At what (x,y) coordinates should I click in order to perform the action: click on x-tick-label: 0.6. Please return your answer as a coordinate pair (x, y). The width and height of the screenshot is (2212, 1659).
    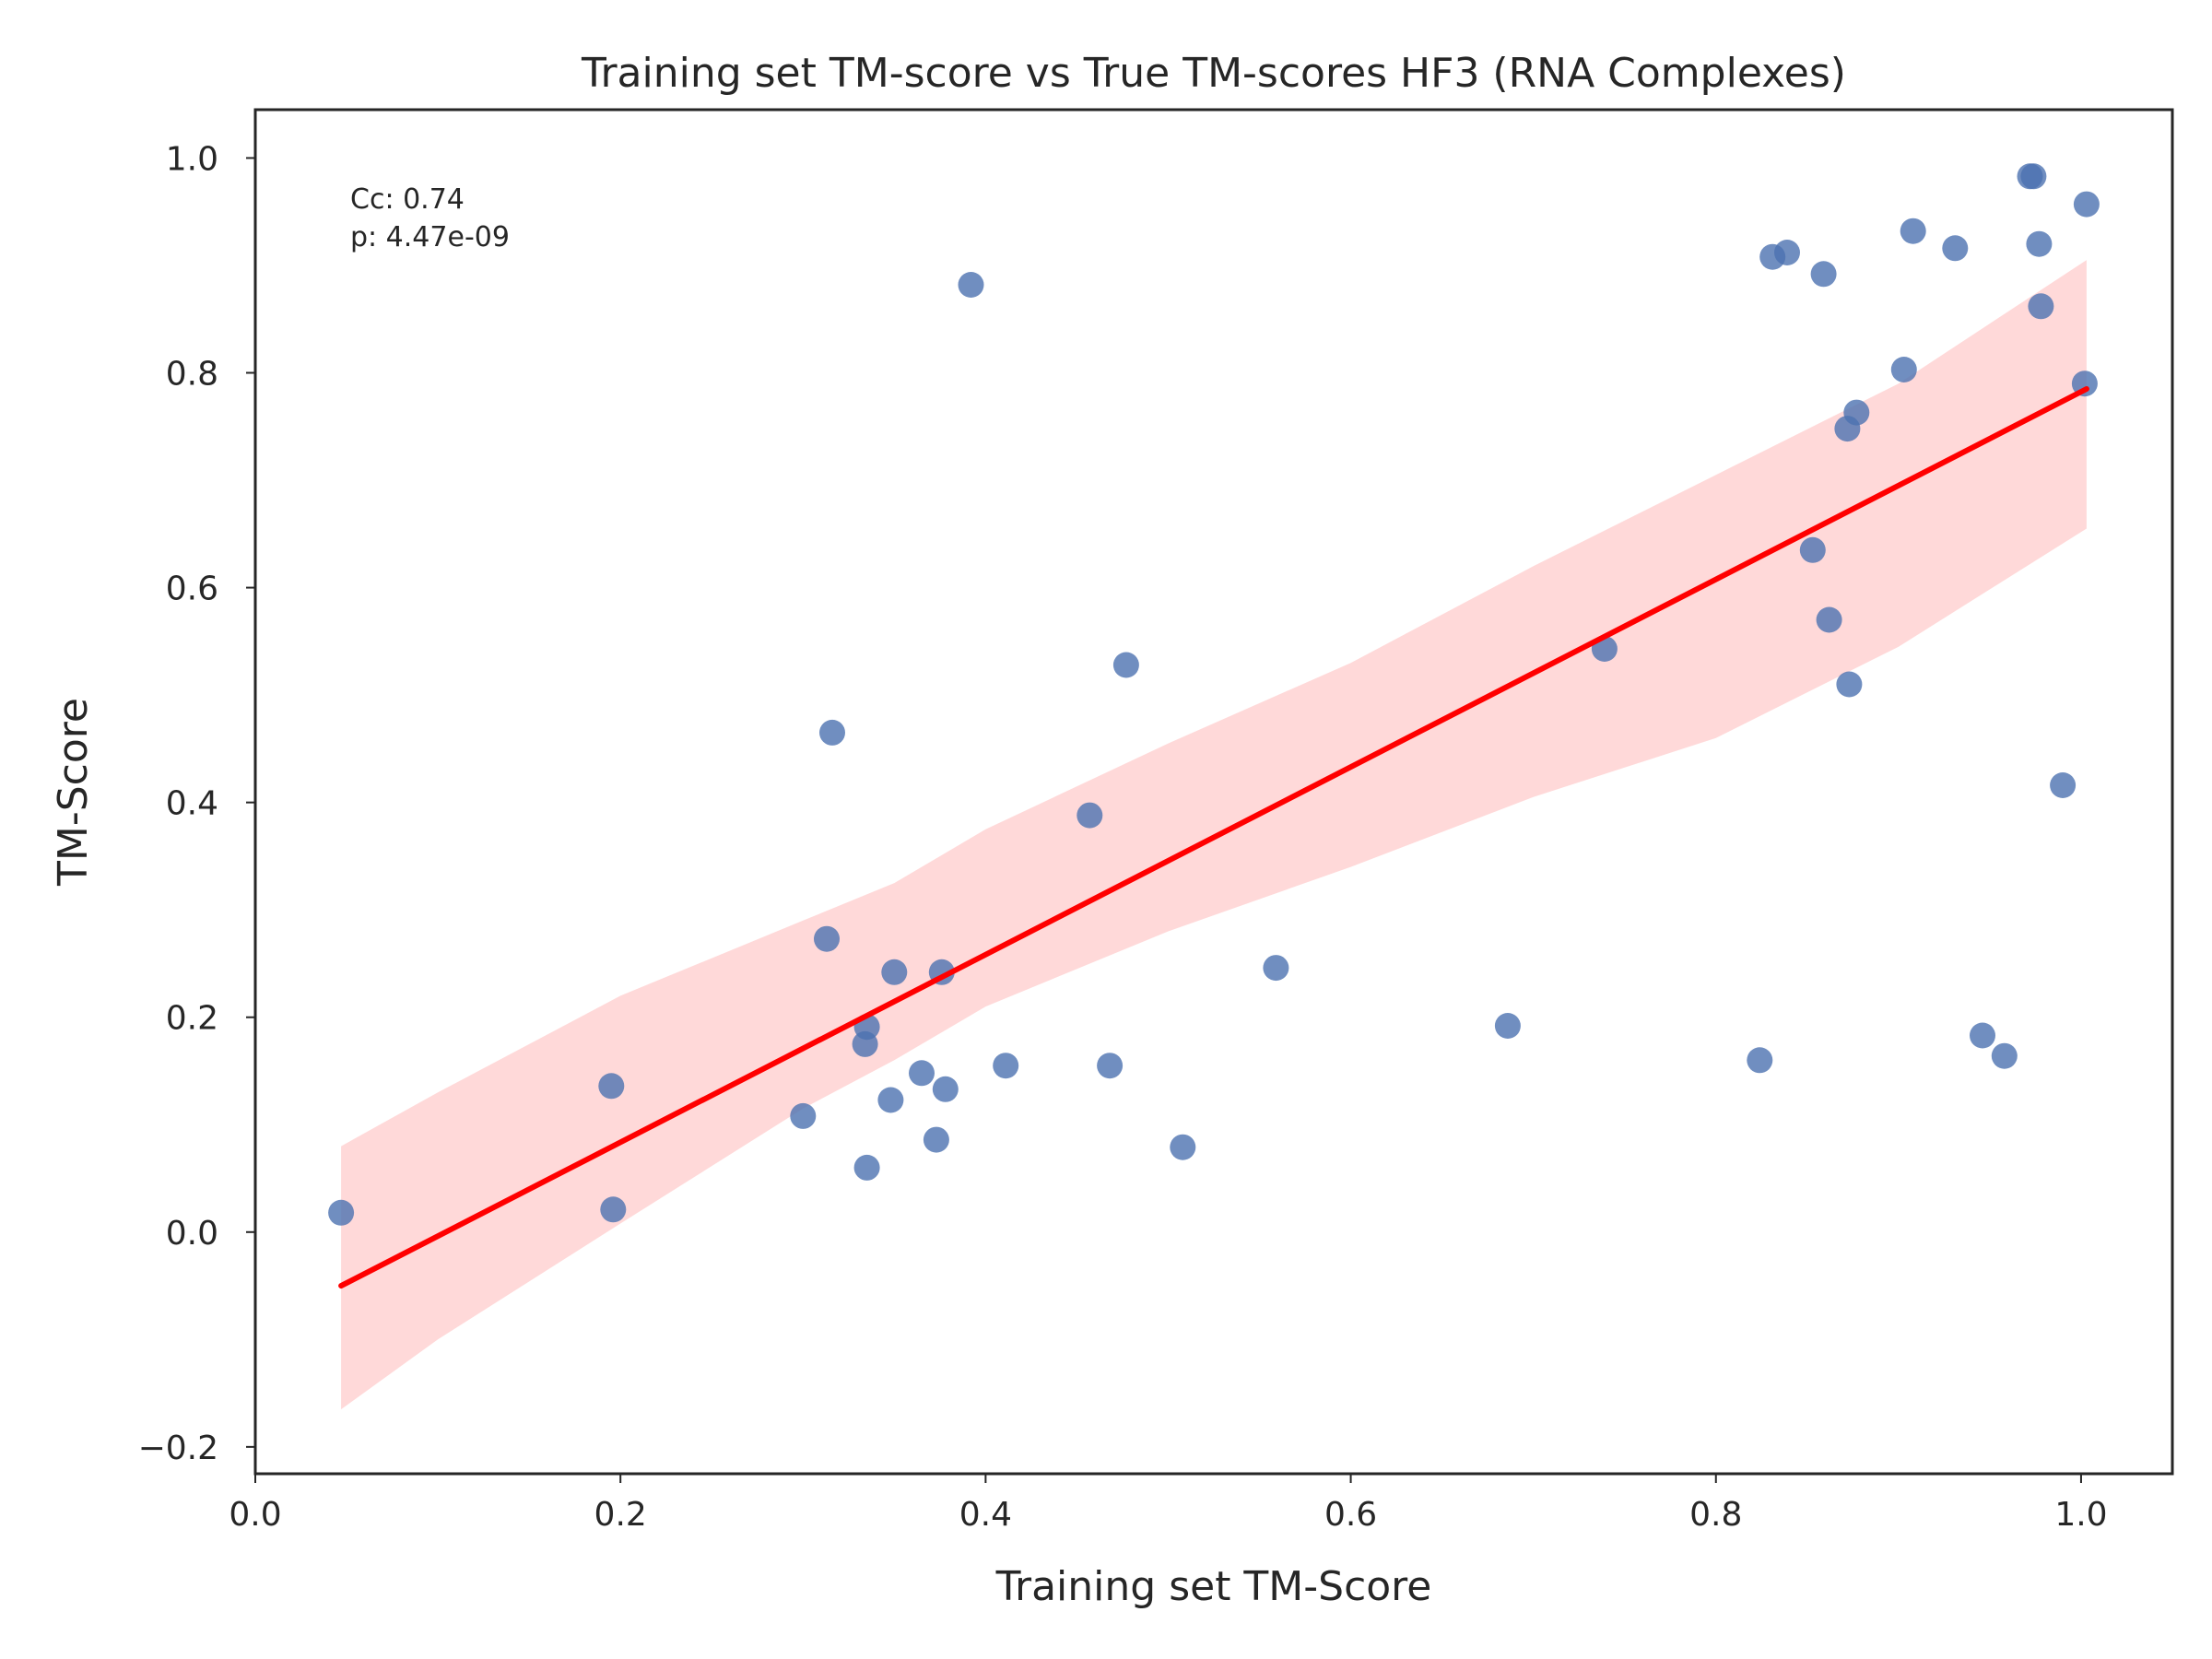
    Looking at the image, I should click on (1350, 1515).